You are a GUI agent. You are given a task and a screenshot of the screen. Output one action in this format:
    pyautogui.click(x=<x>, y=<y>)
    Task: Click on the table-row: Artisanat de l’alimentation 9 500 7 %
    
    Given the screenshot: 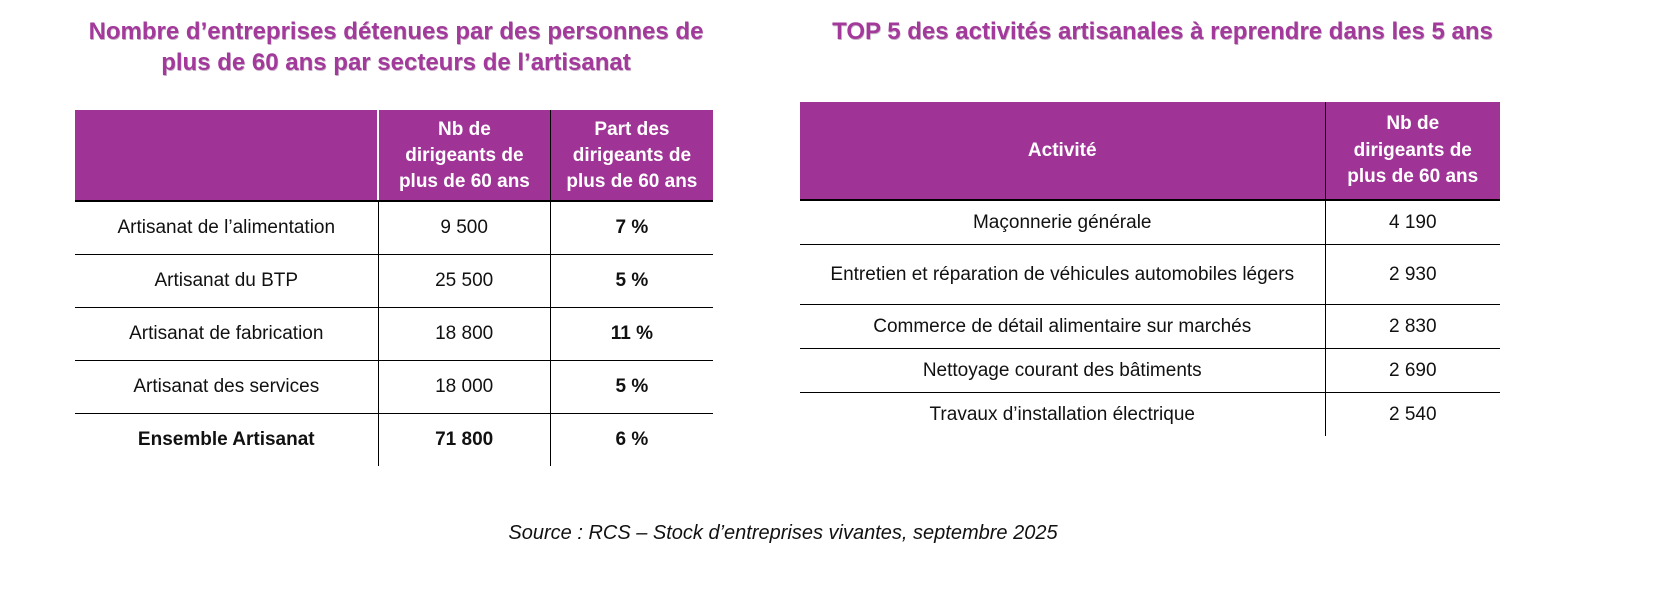 What is the action you would take?
    pyautogui.click(x=394, y=228)
    